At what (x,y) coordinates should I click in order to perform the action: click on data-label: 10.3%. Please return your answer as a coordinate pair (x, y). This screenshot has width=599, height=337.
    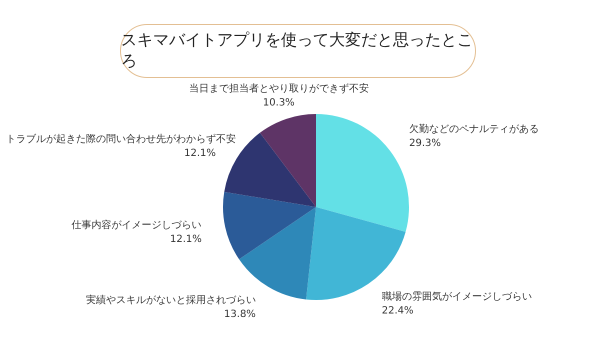
    Looking at the image, I should click on (278, 103).